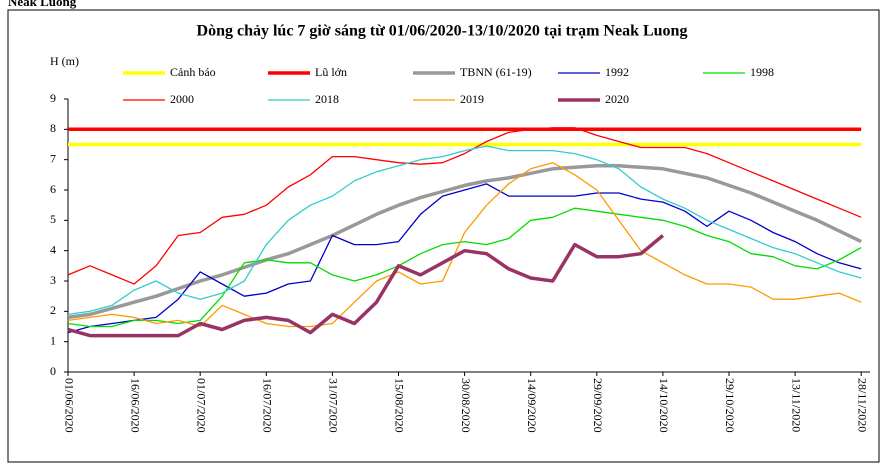  I want to click on x-tick-label: 01/07/2020, so click(201, 405).